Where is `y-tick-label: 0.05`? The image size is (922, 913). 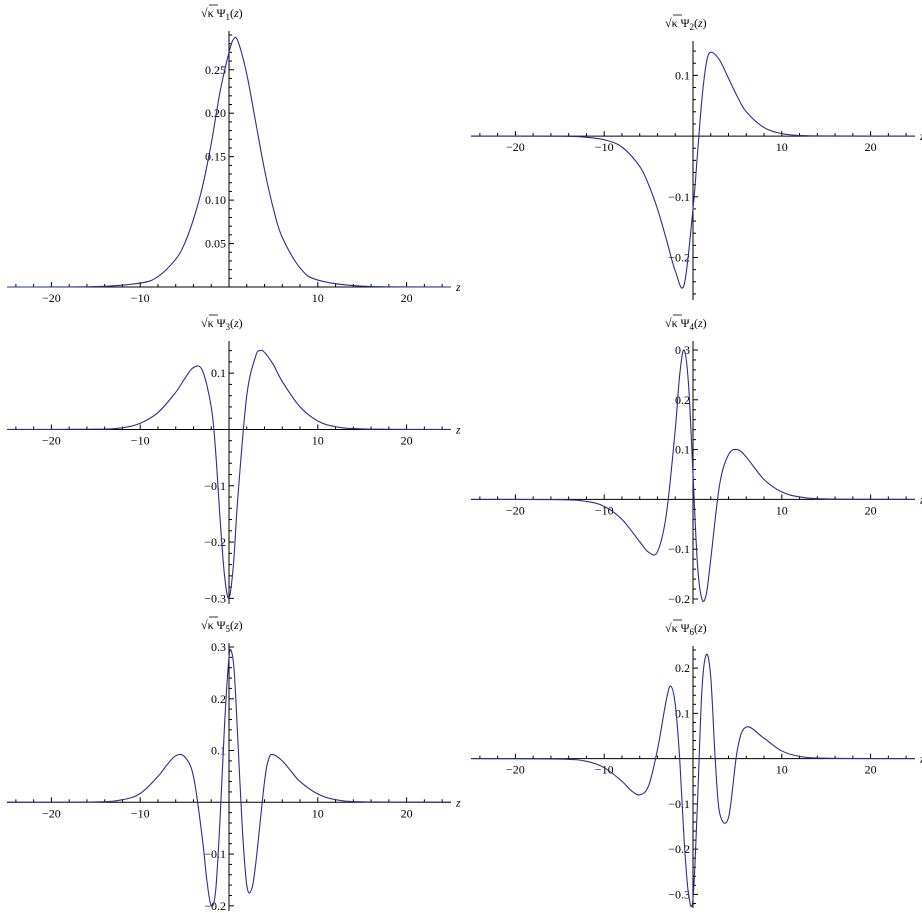
y-tick-label: 0.05 is located at coordinates (215, 244).